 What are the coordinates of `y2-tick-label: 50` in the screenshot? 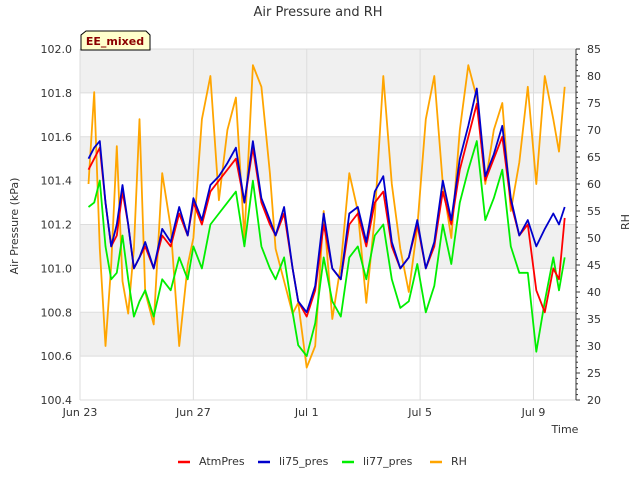 It's located at (594, 238).